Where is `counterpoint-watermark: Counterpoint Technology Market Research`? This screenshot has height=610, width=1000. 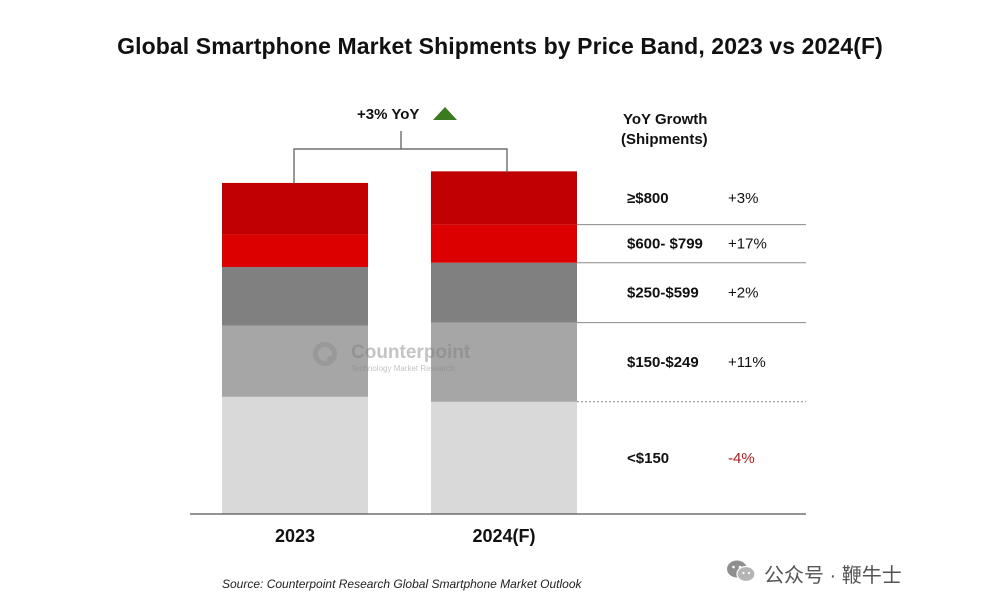
counterpoint-watermark: Counterpoint Technology Market Research is located at coordinates (400, 359).